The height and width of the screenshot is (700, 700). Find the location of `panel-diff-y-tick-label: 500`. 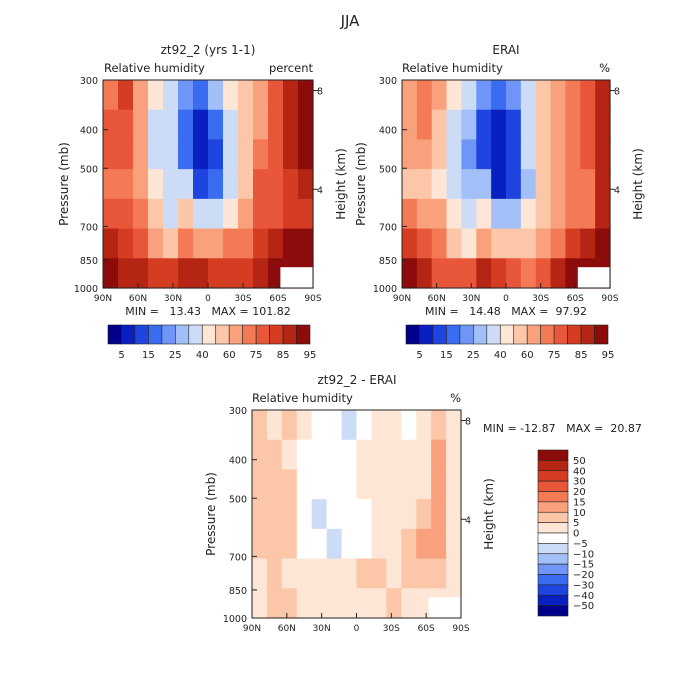

panel-diff-y-tick-label: 500 is located at coordinates (238, 499).